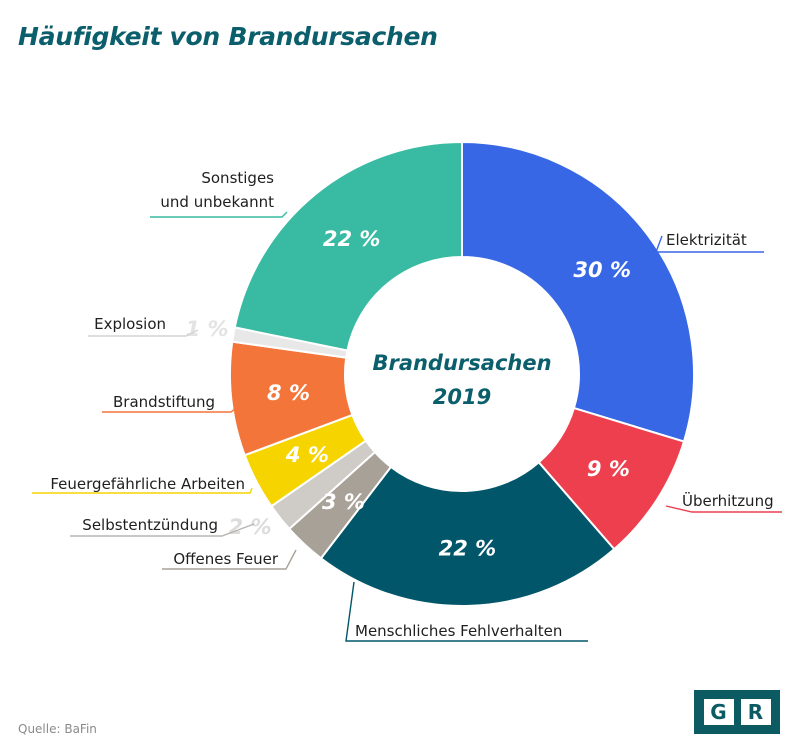 Image resolution: width=800 pixels, height=754 pixels. I want to click on slice-value-label-0: 30 %, so click(602, 270).